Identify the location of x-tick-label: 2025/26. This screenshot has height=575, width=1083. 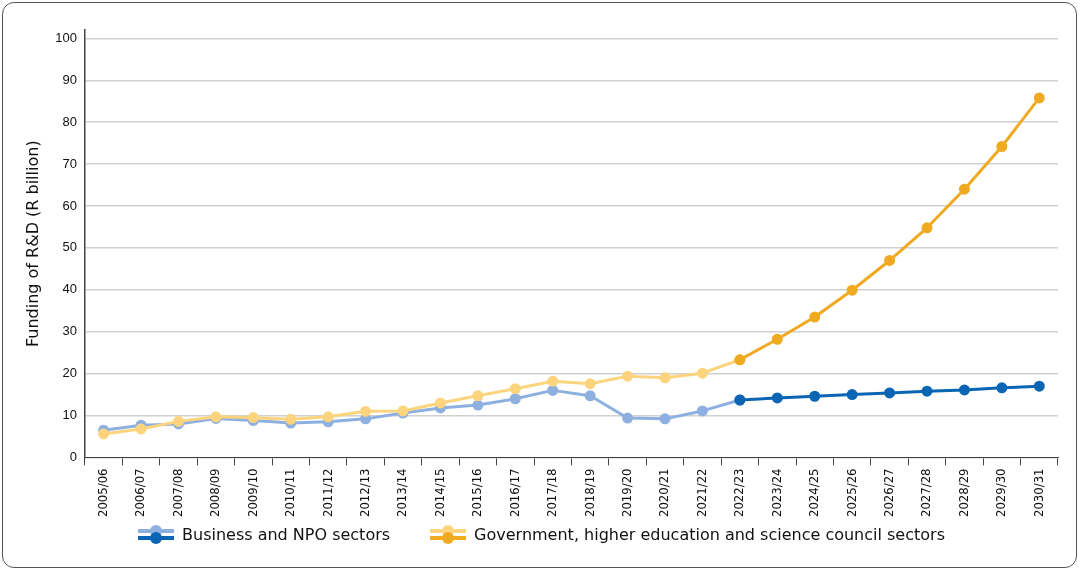
(851, 493).